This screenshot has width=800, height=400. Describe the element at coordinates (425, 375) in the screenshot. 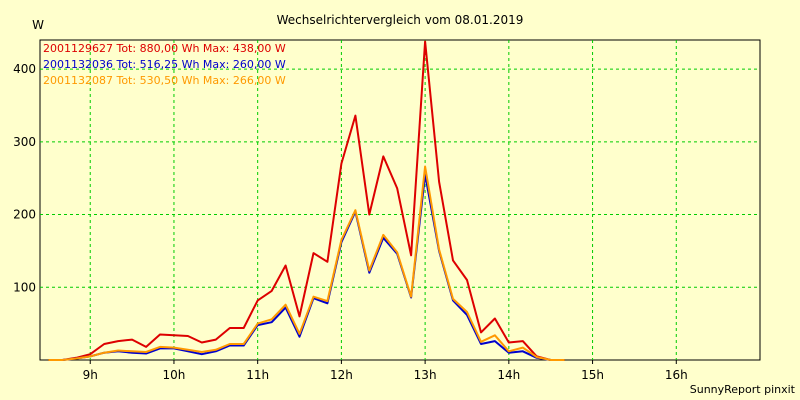

I see `x-tick-label: 13h` at that location.